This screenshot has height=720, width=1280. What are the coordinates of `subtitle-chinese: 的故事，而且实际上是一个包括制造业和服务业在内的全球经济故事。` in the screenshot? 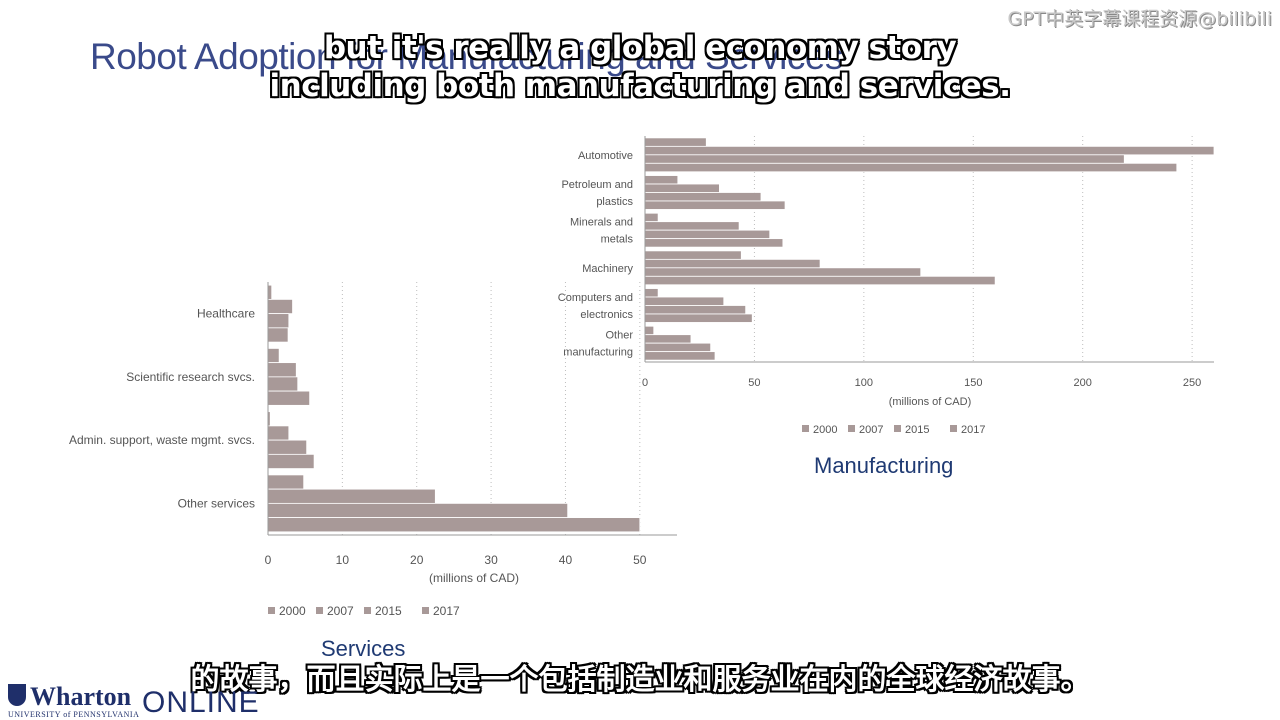 It's located at (640, 679).